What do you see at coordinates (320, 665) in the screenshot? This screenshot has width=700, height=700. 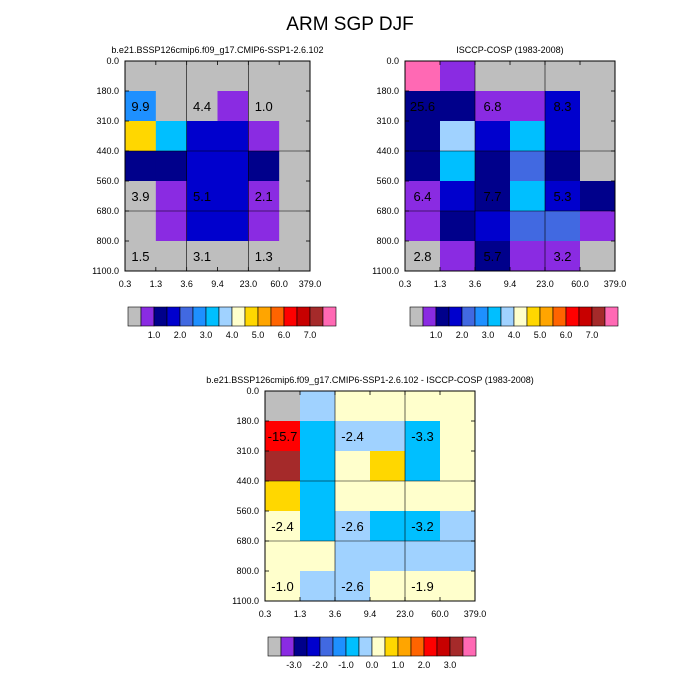 I see `colorbar-label: -2.0` at bounding box center [320, 665].